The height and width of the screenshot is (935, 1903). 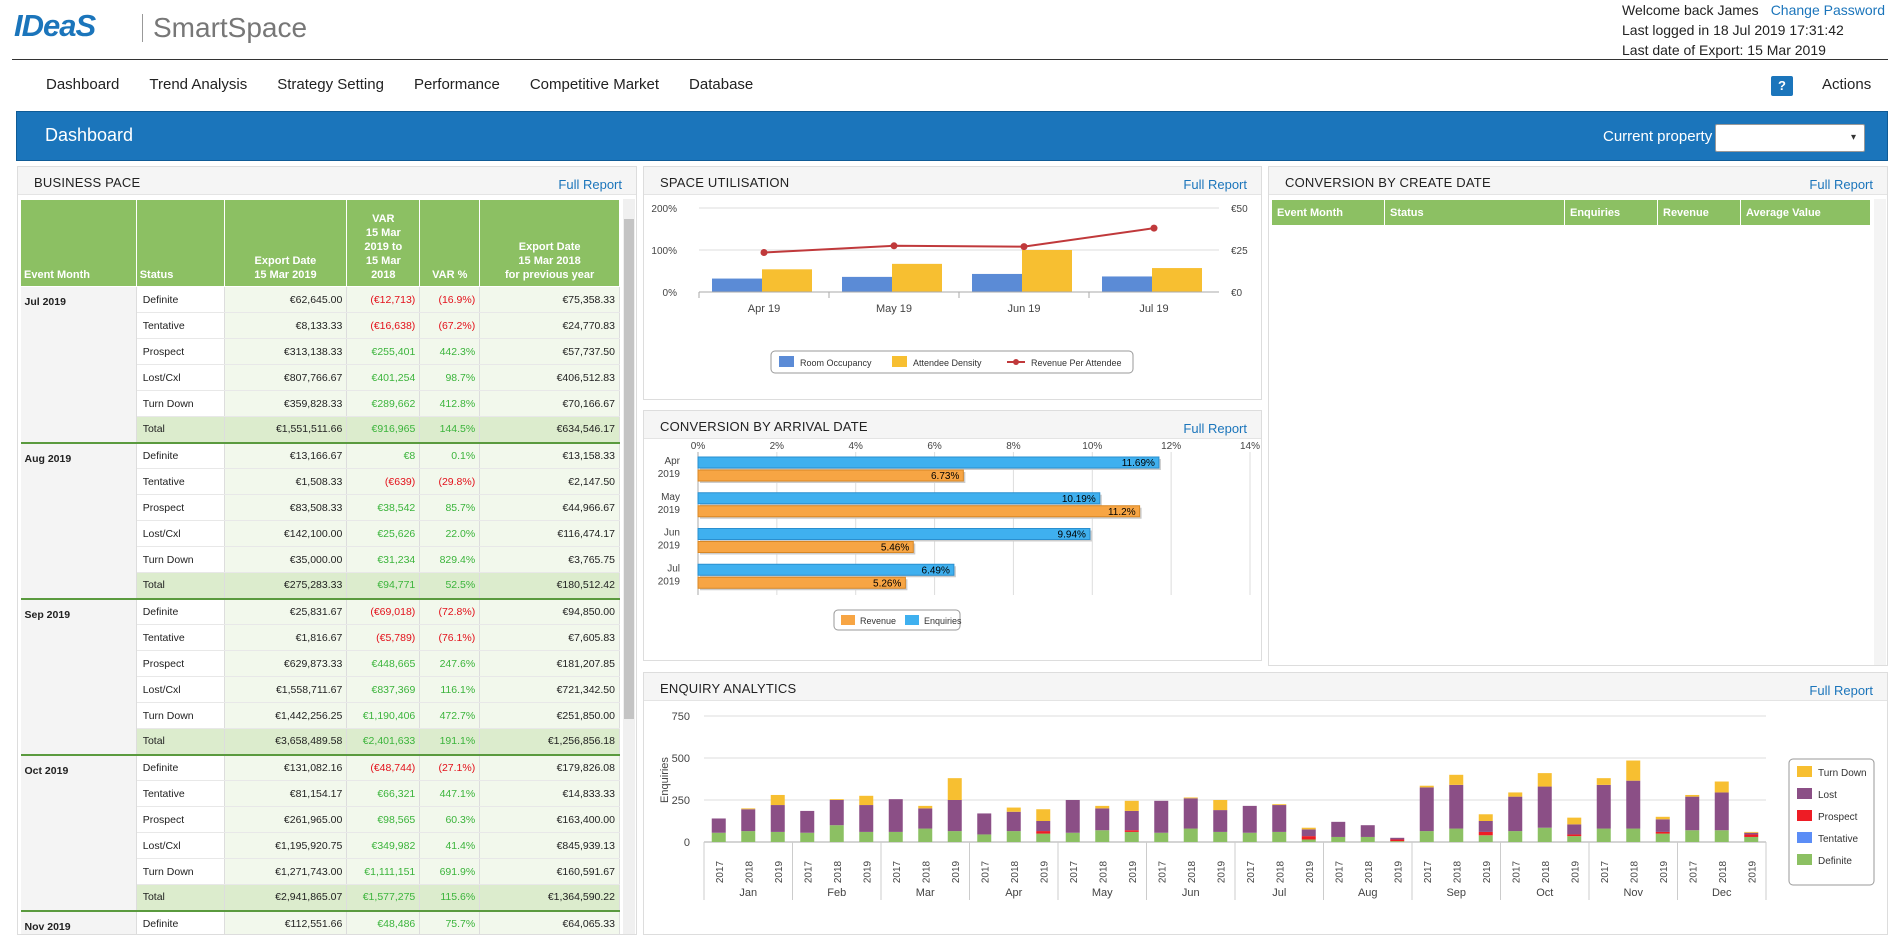 I want to click on export-value-cell: €81,154.17, so click(x=286, y=793).